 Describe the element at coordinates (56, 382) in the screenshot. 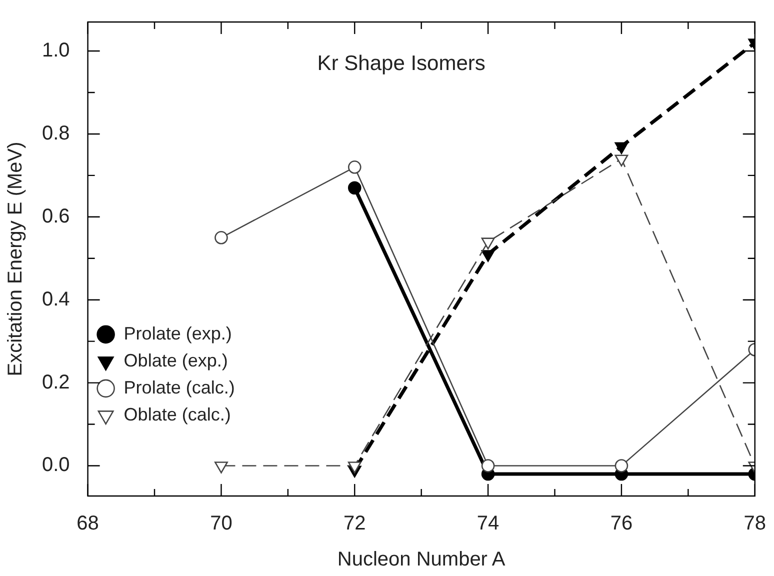

I see `y-tick-label: 0.2` at that location.